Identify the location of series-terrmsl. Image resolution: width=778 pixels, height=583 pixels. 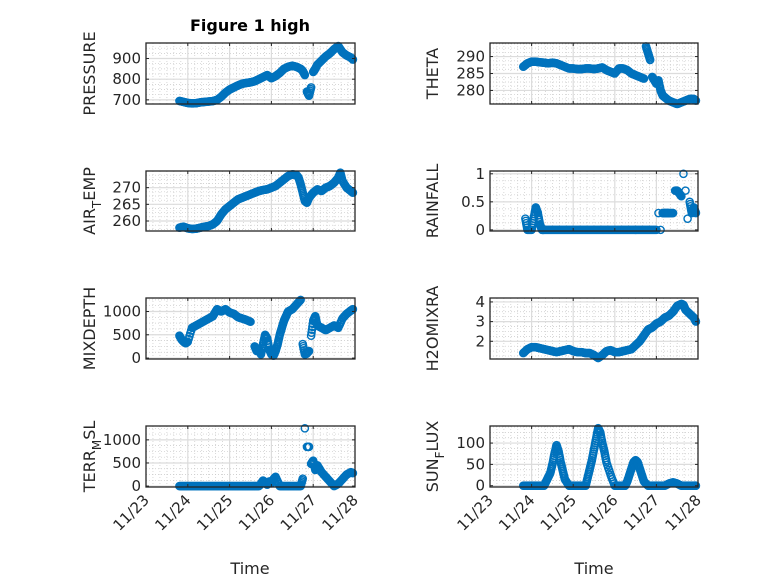
(266, 457).